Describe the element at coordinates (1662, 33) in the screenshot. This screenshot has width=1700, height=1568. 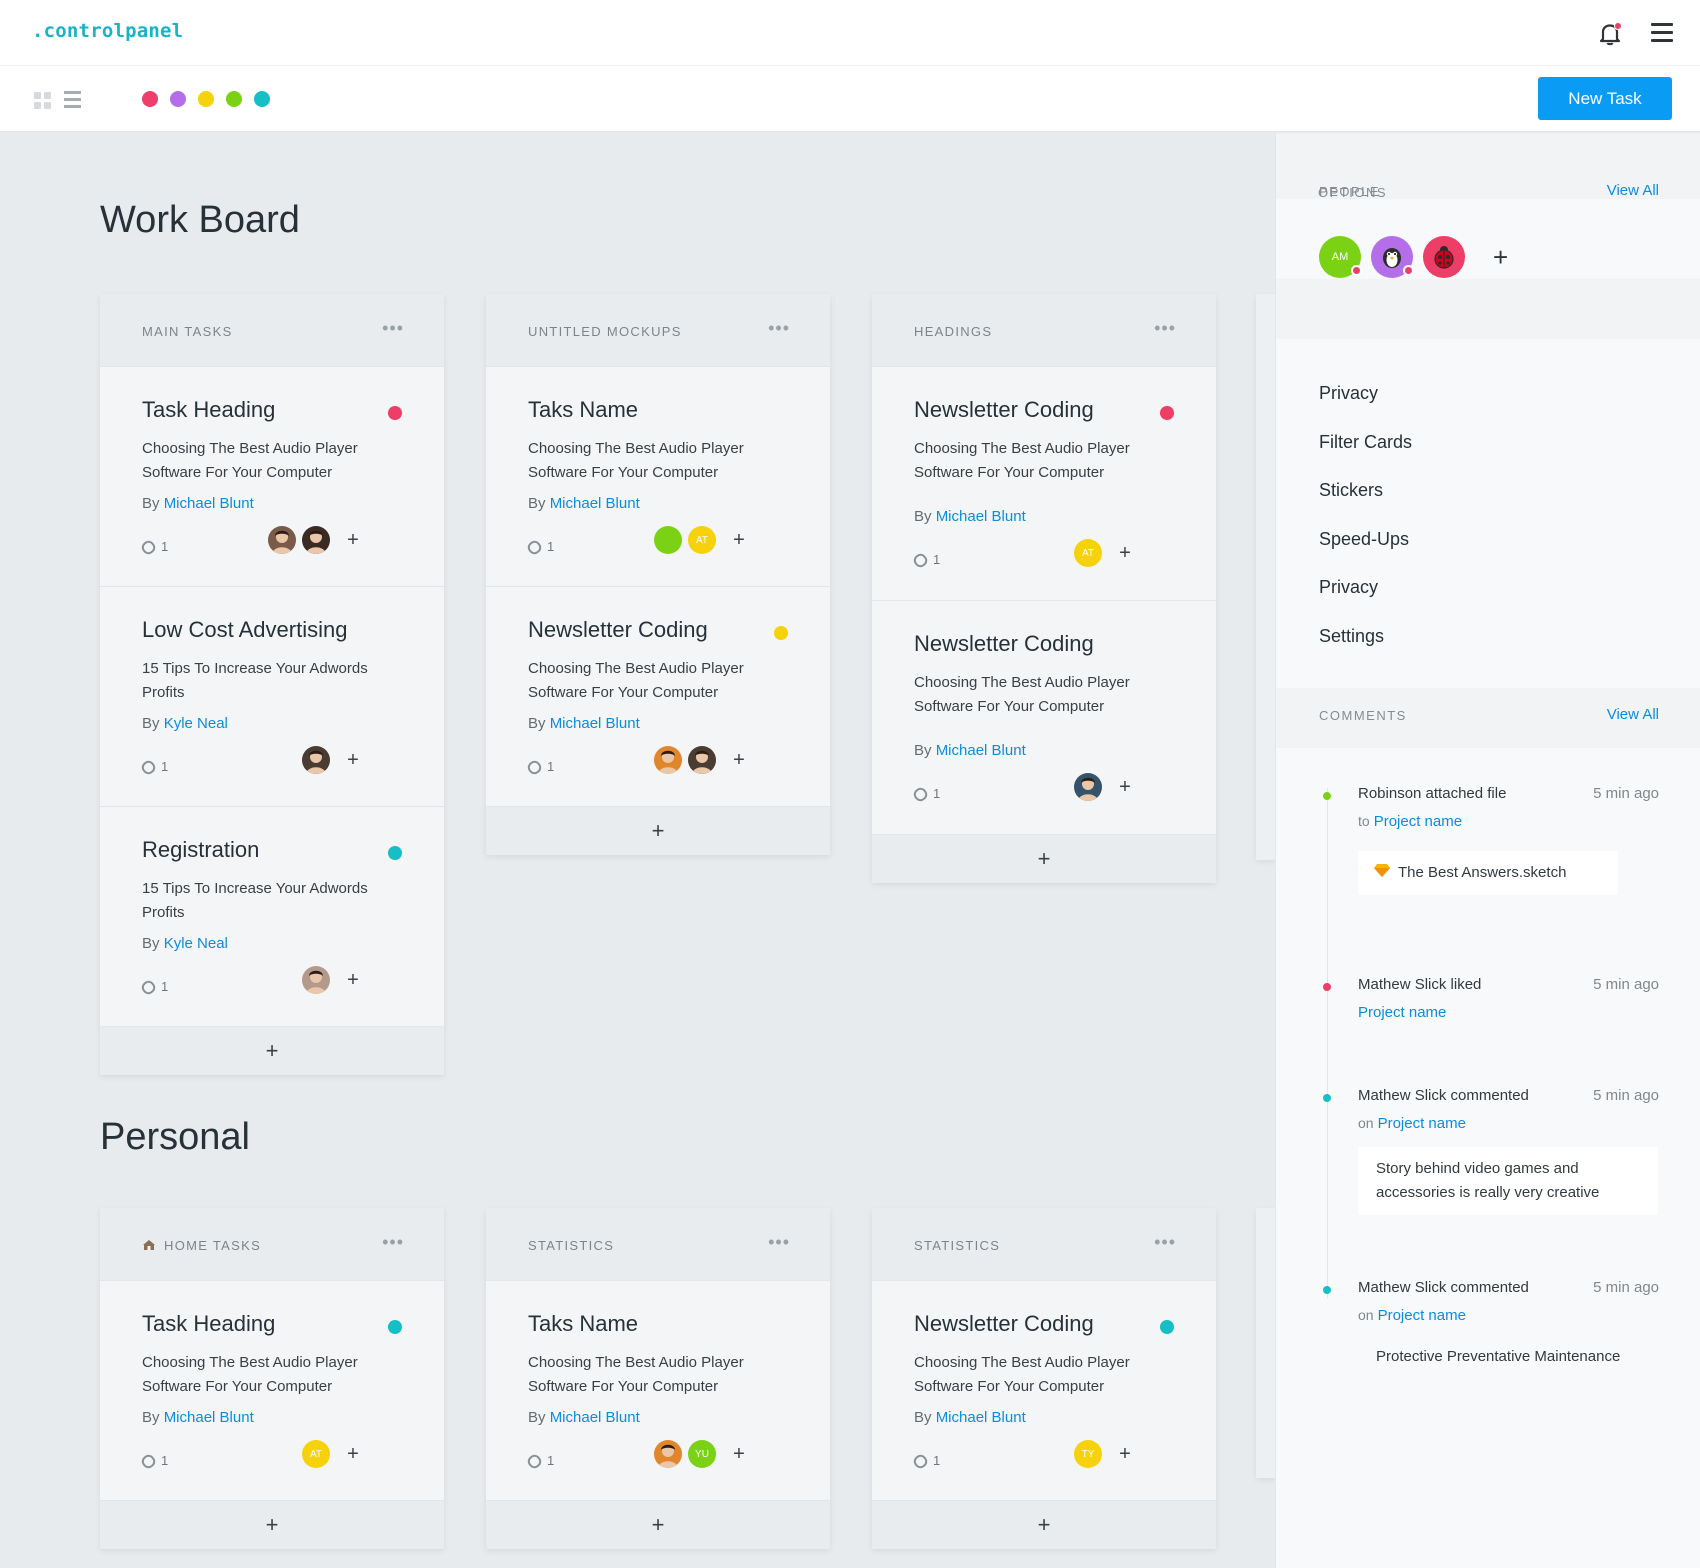
I see `menu-icon` at that location.